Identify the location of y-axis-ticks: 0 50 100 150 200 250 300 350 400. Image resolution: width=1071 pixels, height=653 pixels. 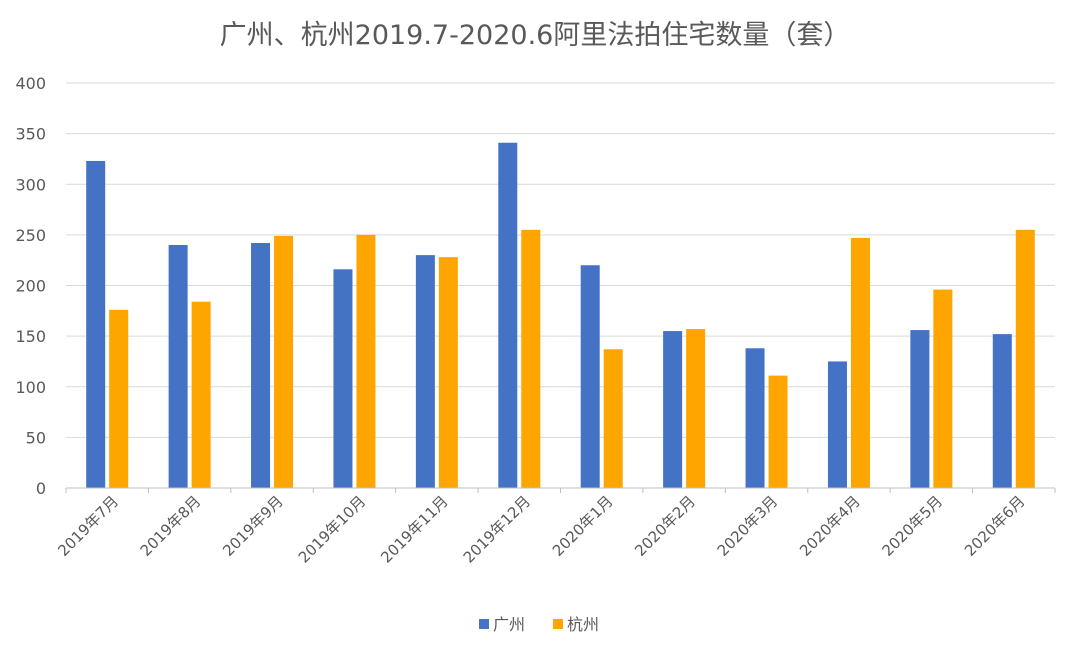
(30, 286).